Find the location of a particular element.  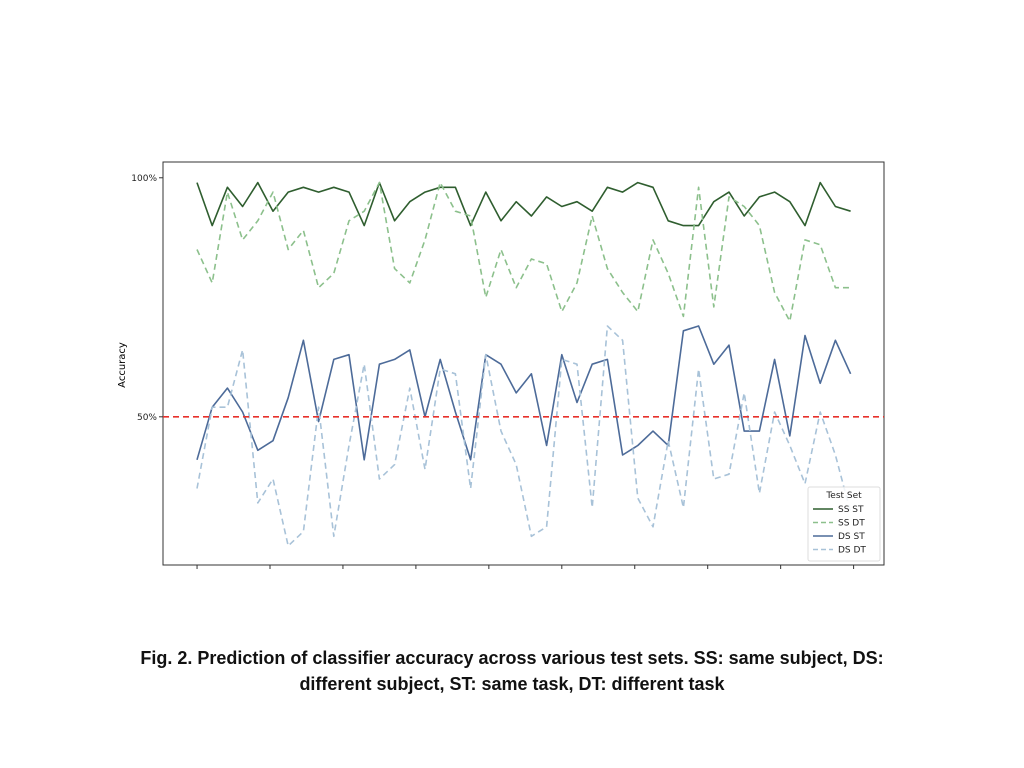

legend-label: SS DT is located at coordinates (851, 524).